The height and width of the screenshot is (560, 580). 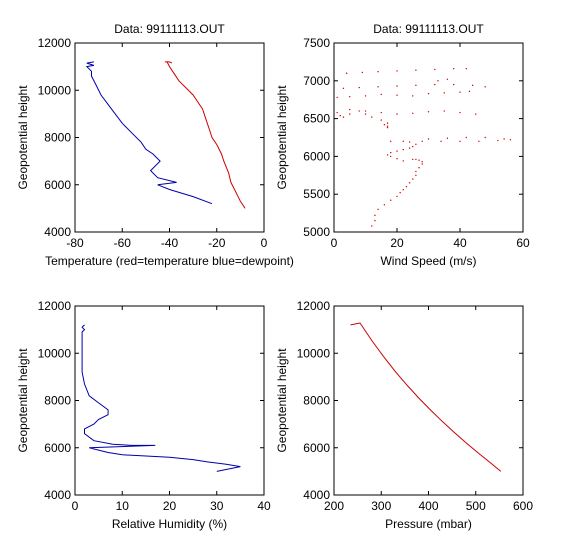 I want to click on chart-title: Data: 99111113.OUT, so click(x=428, y=29).